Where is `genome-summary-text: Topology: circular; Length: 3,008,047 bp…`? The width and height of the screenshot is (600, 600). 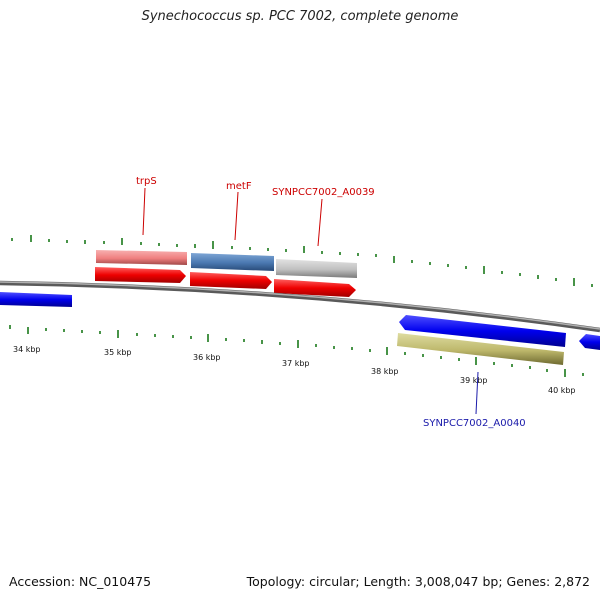 genome-summary-text: Topology: circular; Length: 3,008,047 bp… is located at coordinates (418, 581).